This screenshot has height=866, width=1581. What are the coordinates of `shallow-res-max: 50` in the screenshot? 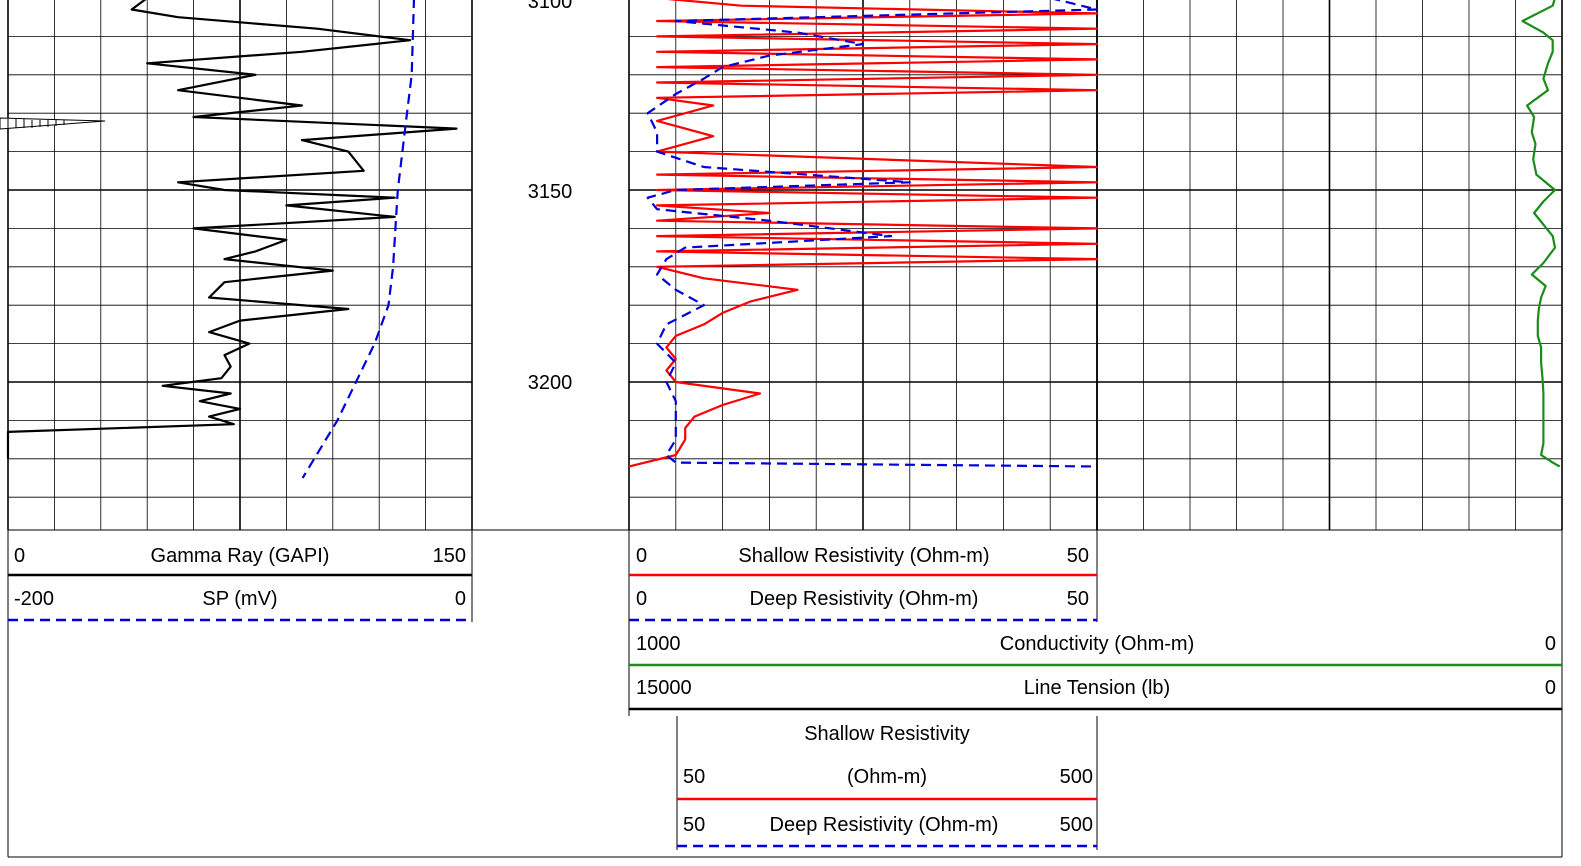 It's located at (1078, 556).